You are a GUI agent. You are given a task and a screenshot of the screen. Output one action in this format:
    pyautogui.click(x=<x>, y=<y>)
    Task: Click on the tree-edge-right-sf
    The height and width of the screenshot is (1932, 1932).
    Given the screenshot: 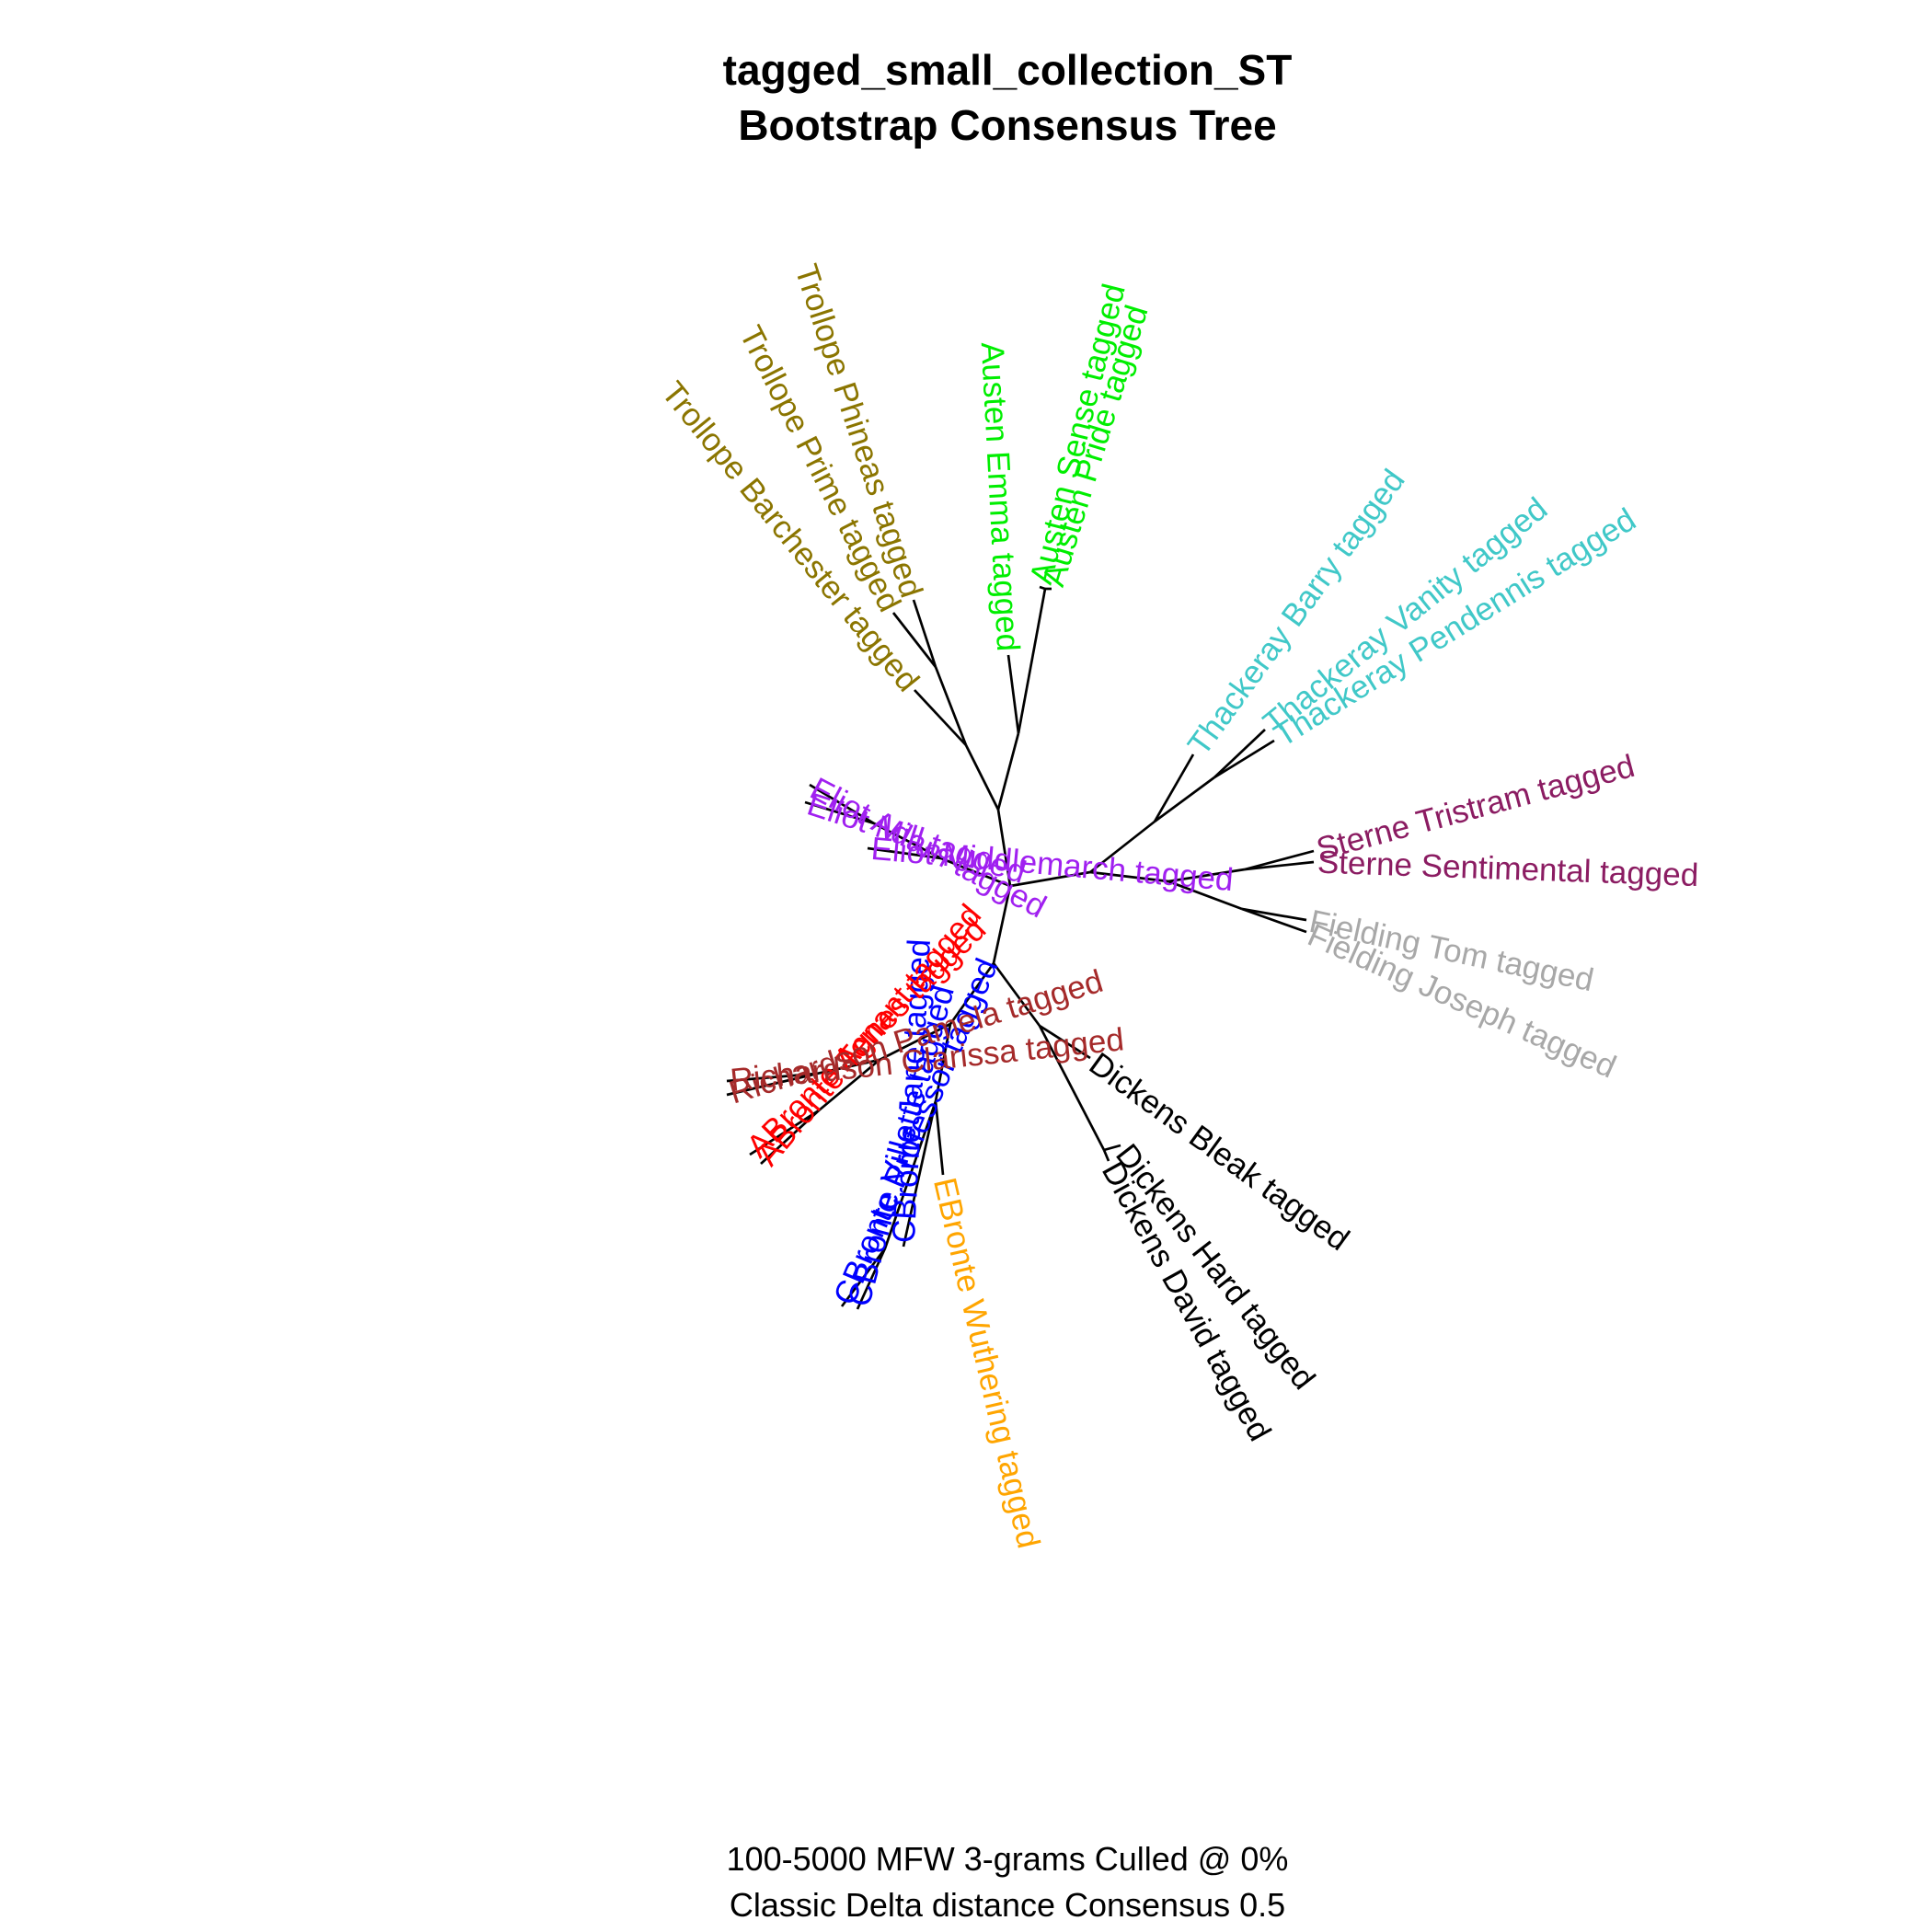 What is the action you would take?
    pyautogui.click(x=1129, y=876)
    